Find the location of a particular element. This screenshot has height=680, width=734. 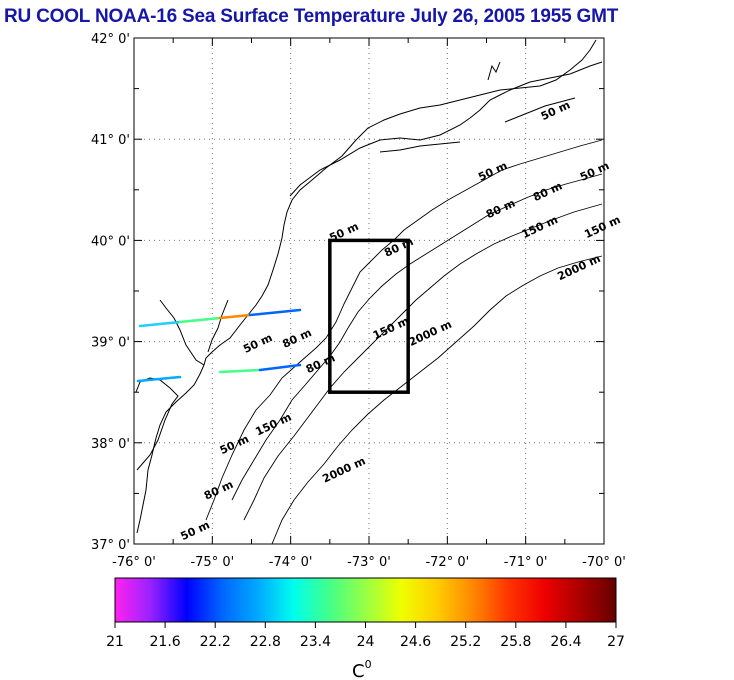

lat-label: 42° 0' is located at coordinates (110, 39).